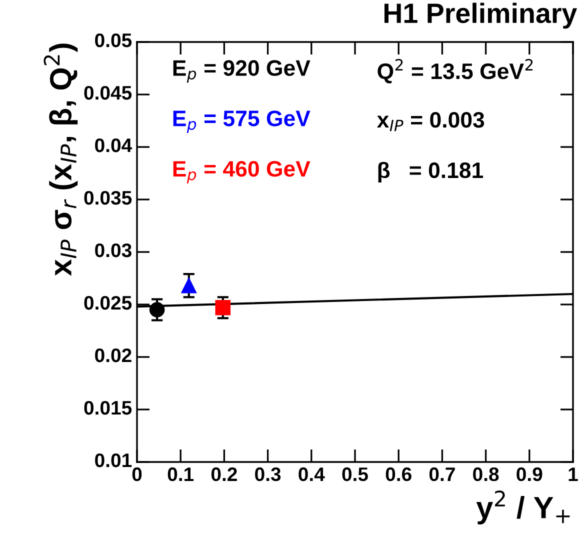 This screenshot has height=547, width=583. I want to click on y-tick-label: 0.035, so click(108, 197).